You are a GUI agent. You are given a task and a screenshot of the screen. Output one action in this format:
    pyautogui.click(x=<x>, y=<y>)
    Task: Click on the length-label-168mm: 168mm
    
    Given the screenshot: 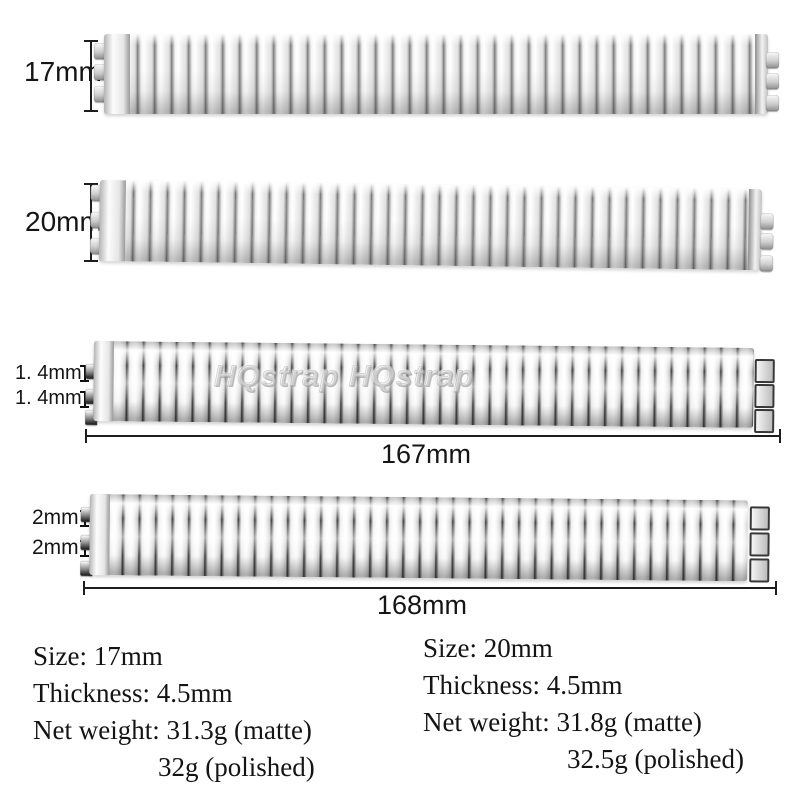 What is the action you would take?
    pyautogui.click(x=422, y=605)
    